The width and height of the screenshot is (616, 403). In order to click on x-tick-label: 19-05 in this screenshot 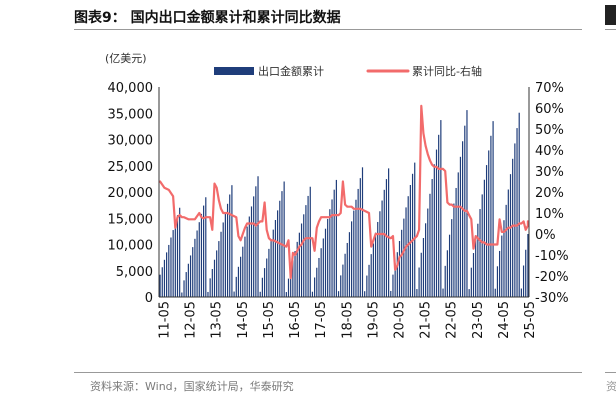, I will do `click(373, 320)`.